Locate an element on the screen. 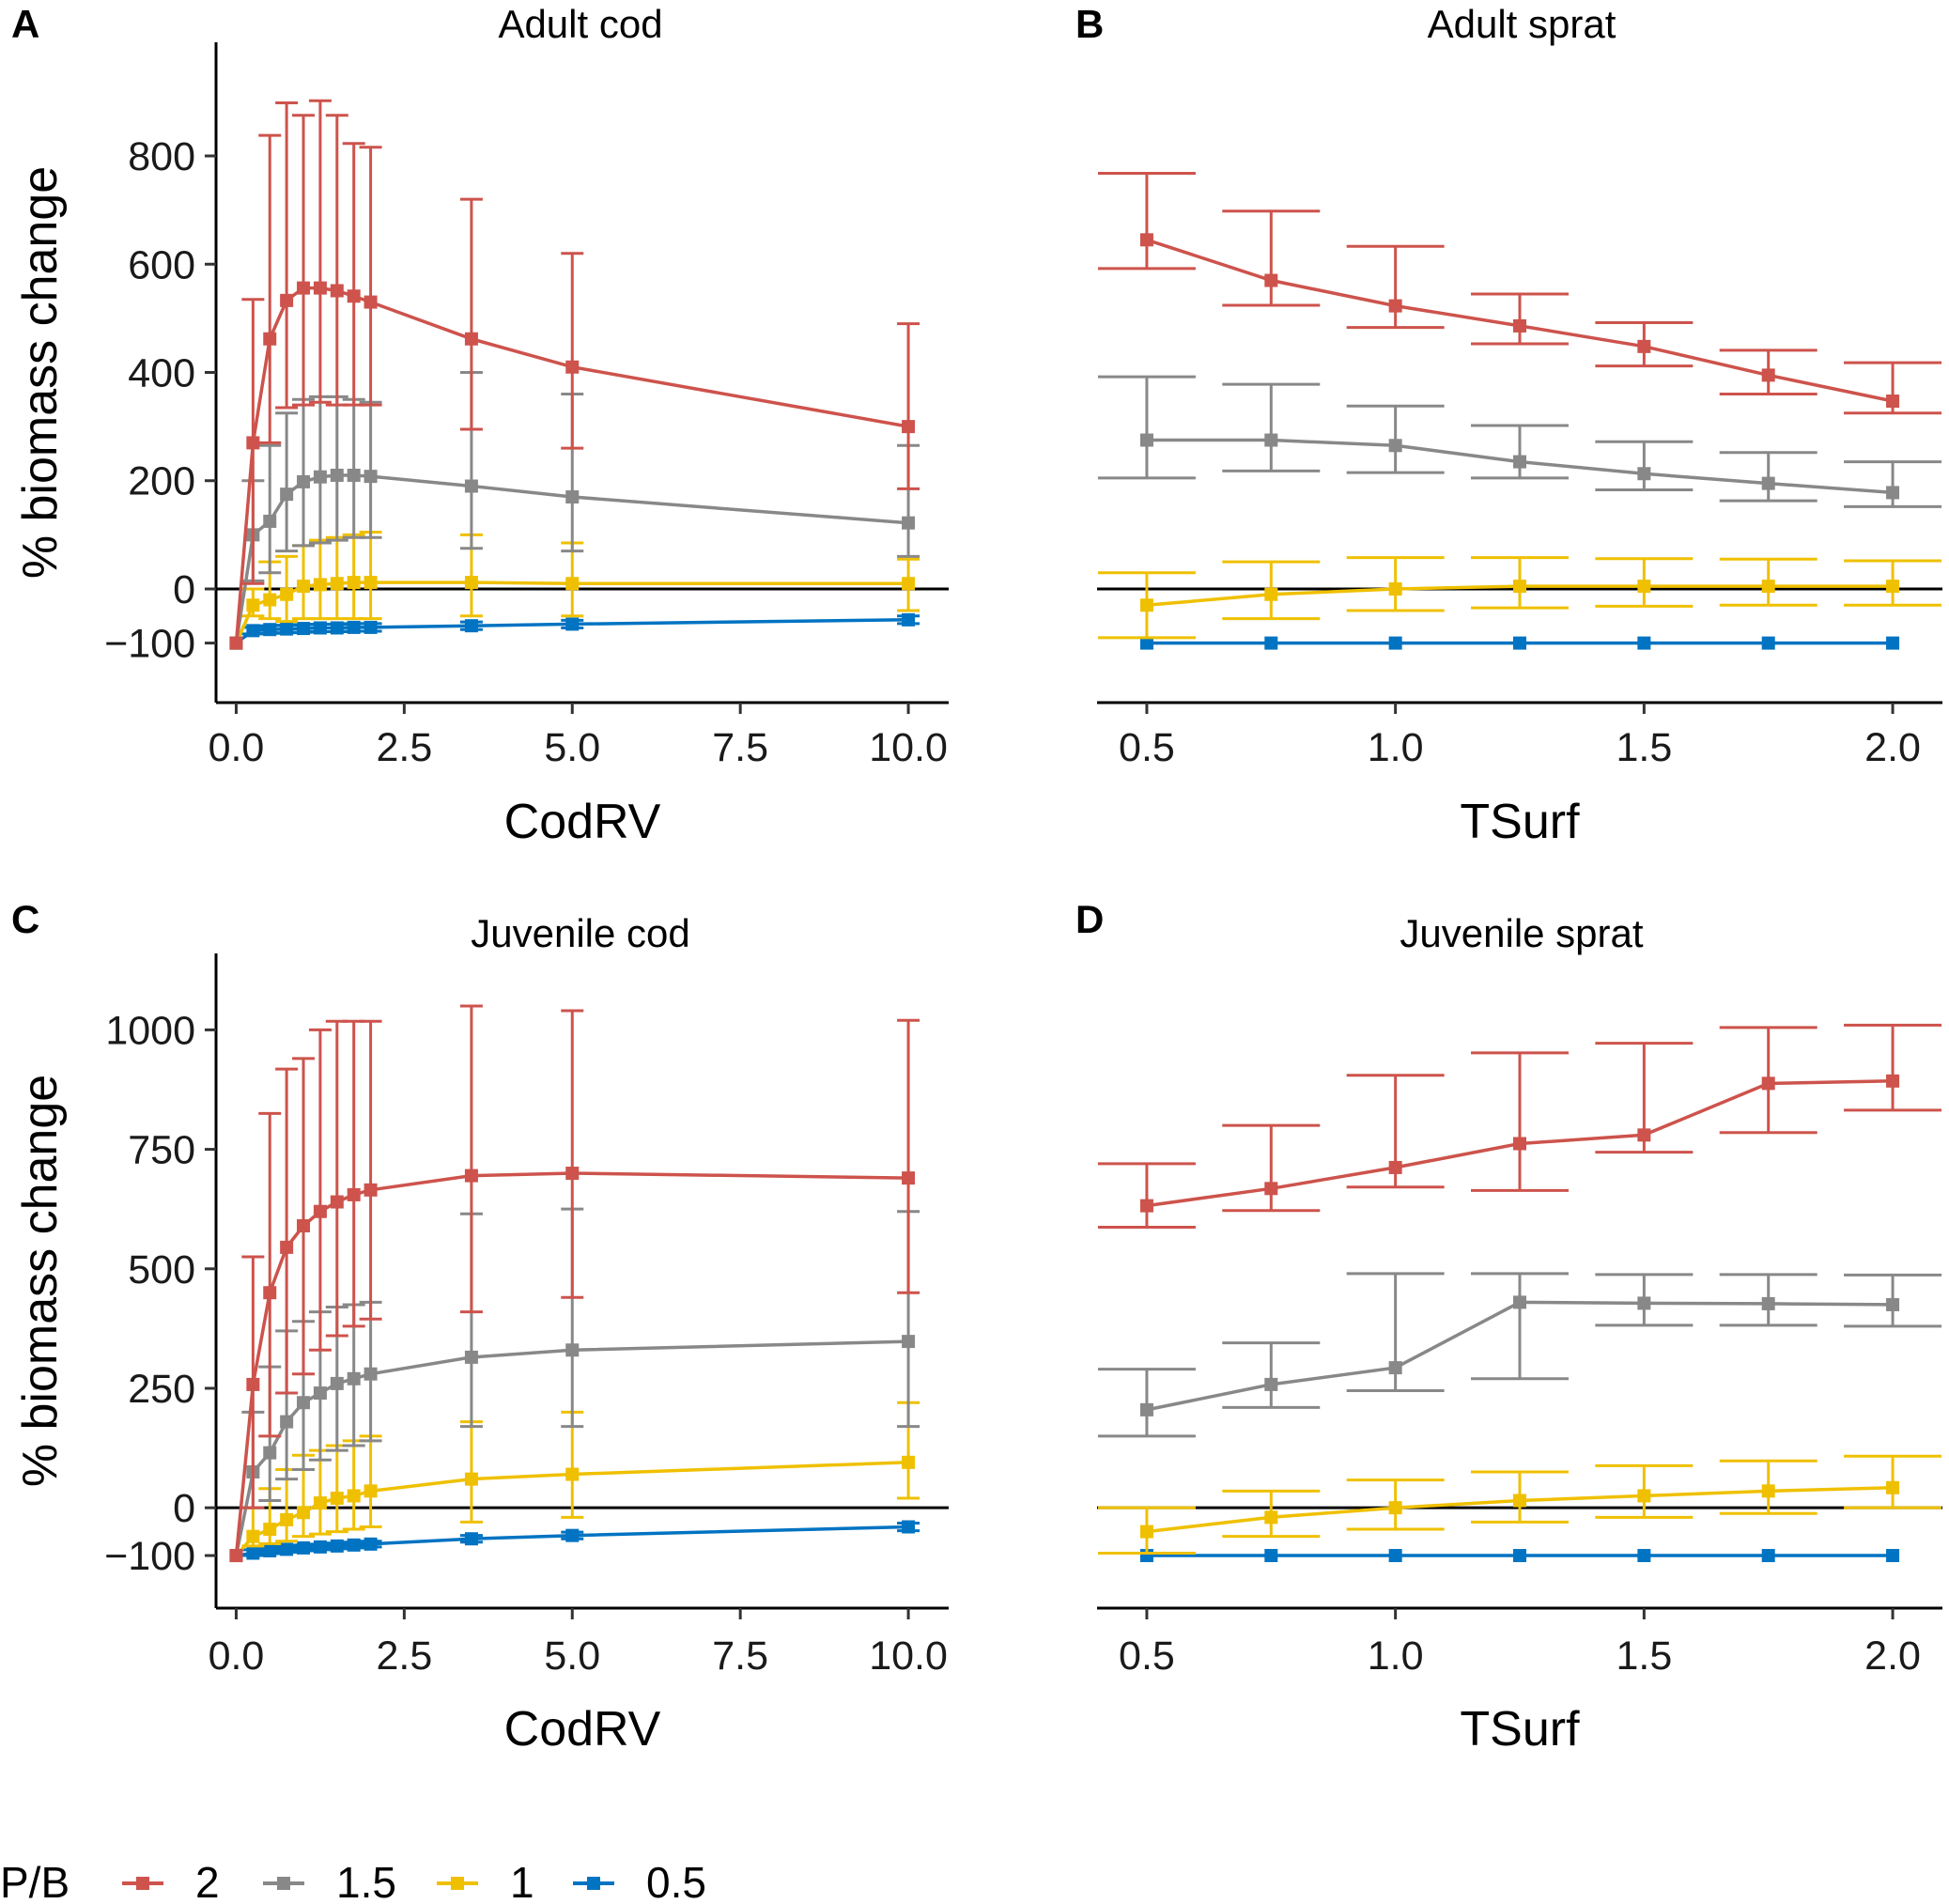  y-tick-label: 400 is located at coordinates (161, 374).